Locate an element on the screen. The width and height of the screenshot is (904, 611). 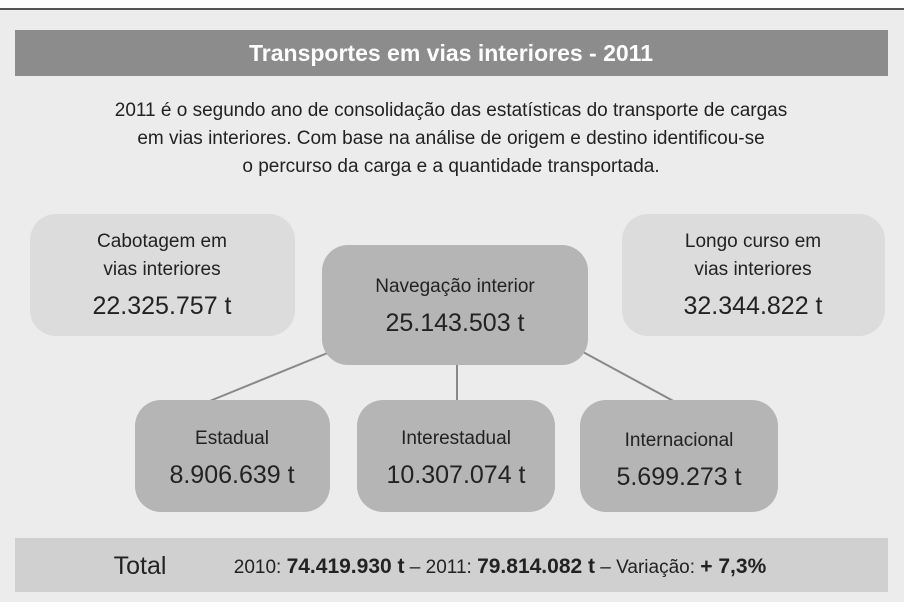
node-label: Interestadual is located at coordinates (456, 438).